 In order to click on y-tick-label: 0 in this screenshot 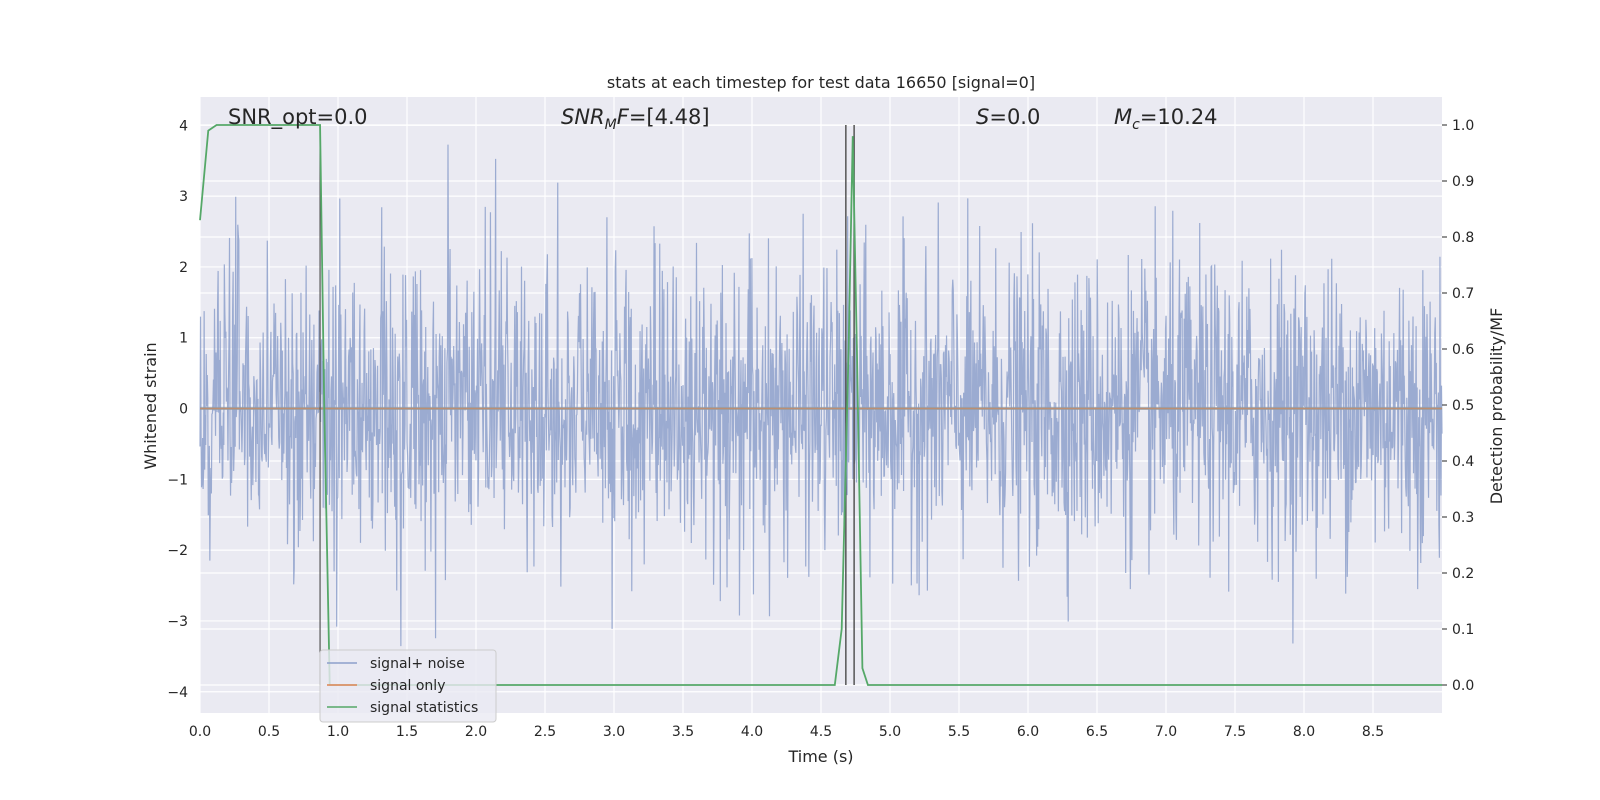, I will do `click(183, 410)`.